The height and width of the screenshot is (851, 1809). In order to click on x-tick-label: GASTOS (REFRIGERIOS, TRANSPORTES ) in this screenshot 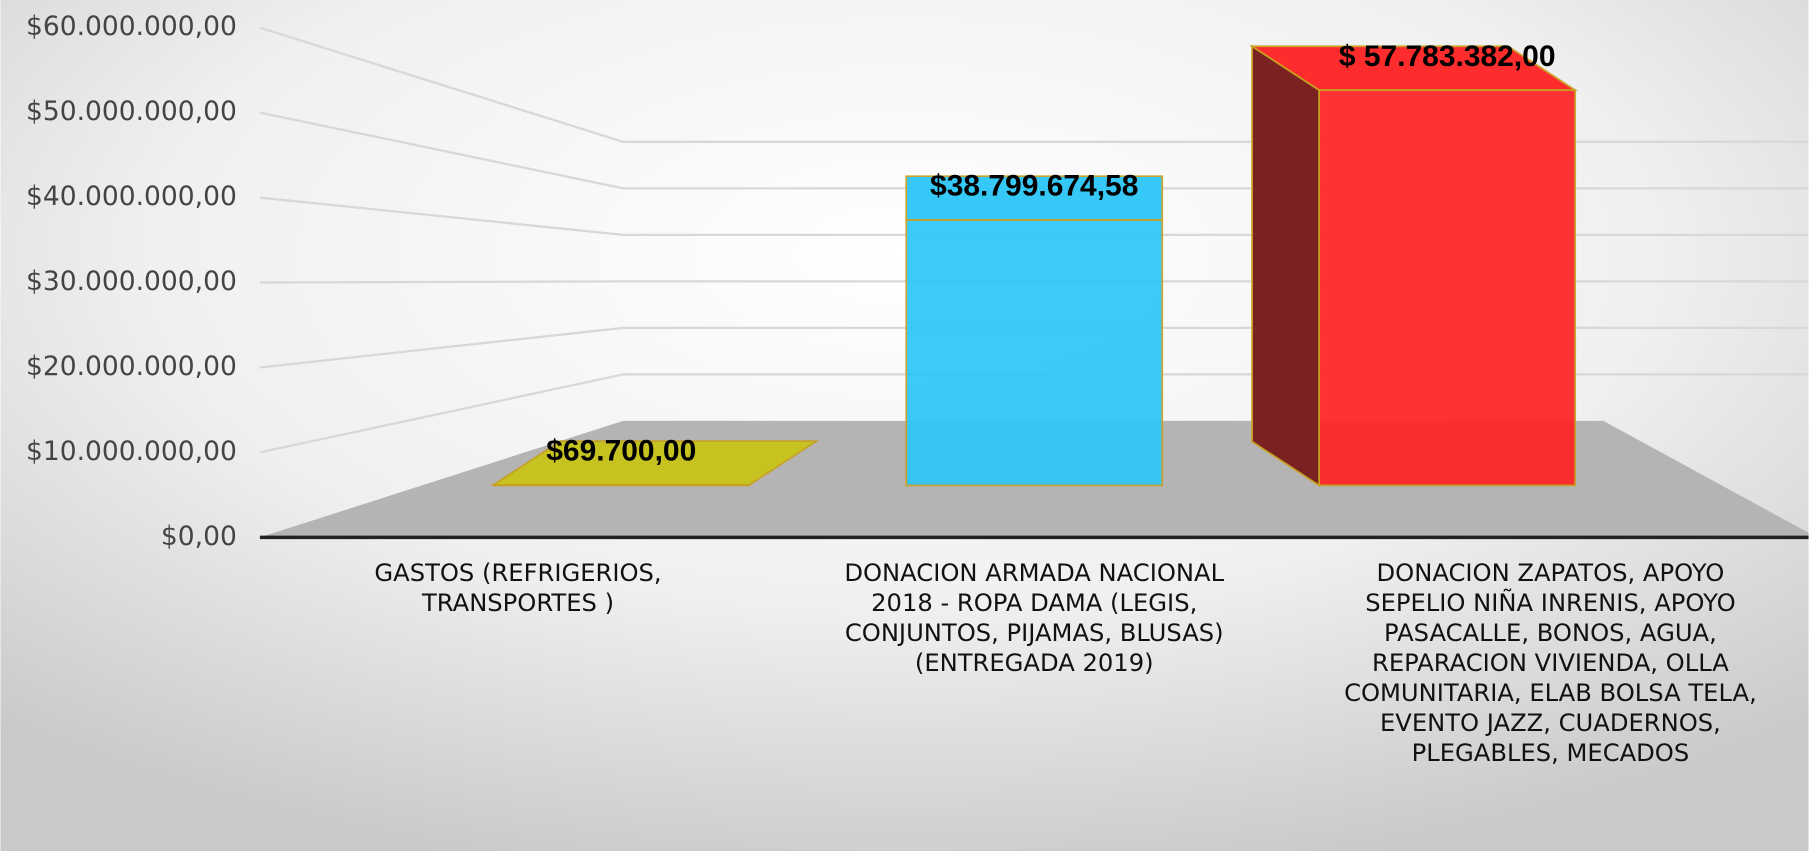, I will do `click(518, 588)`.